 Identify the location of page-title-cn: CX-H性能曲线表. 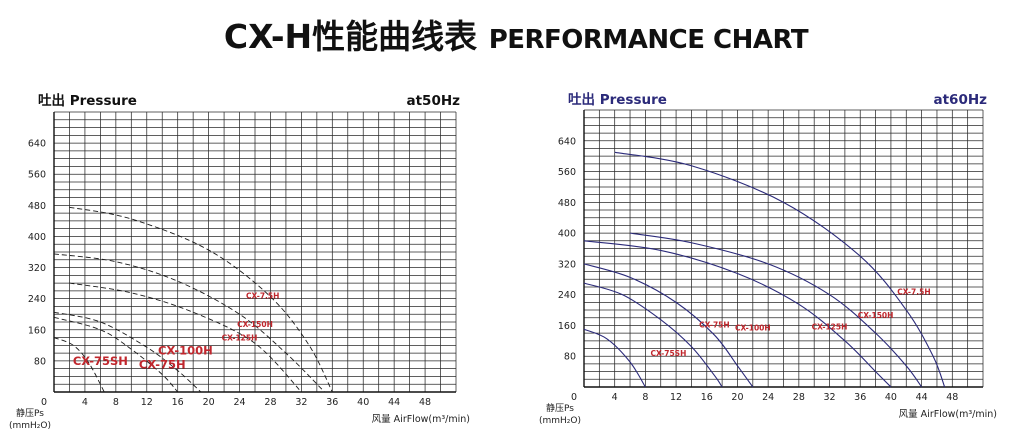
(350, 36).